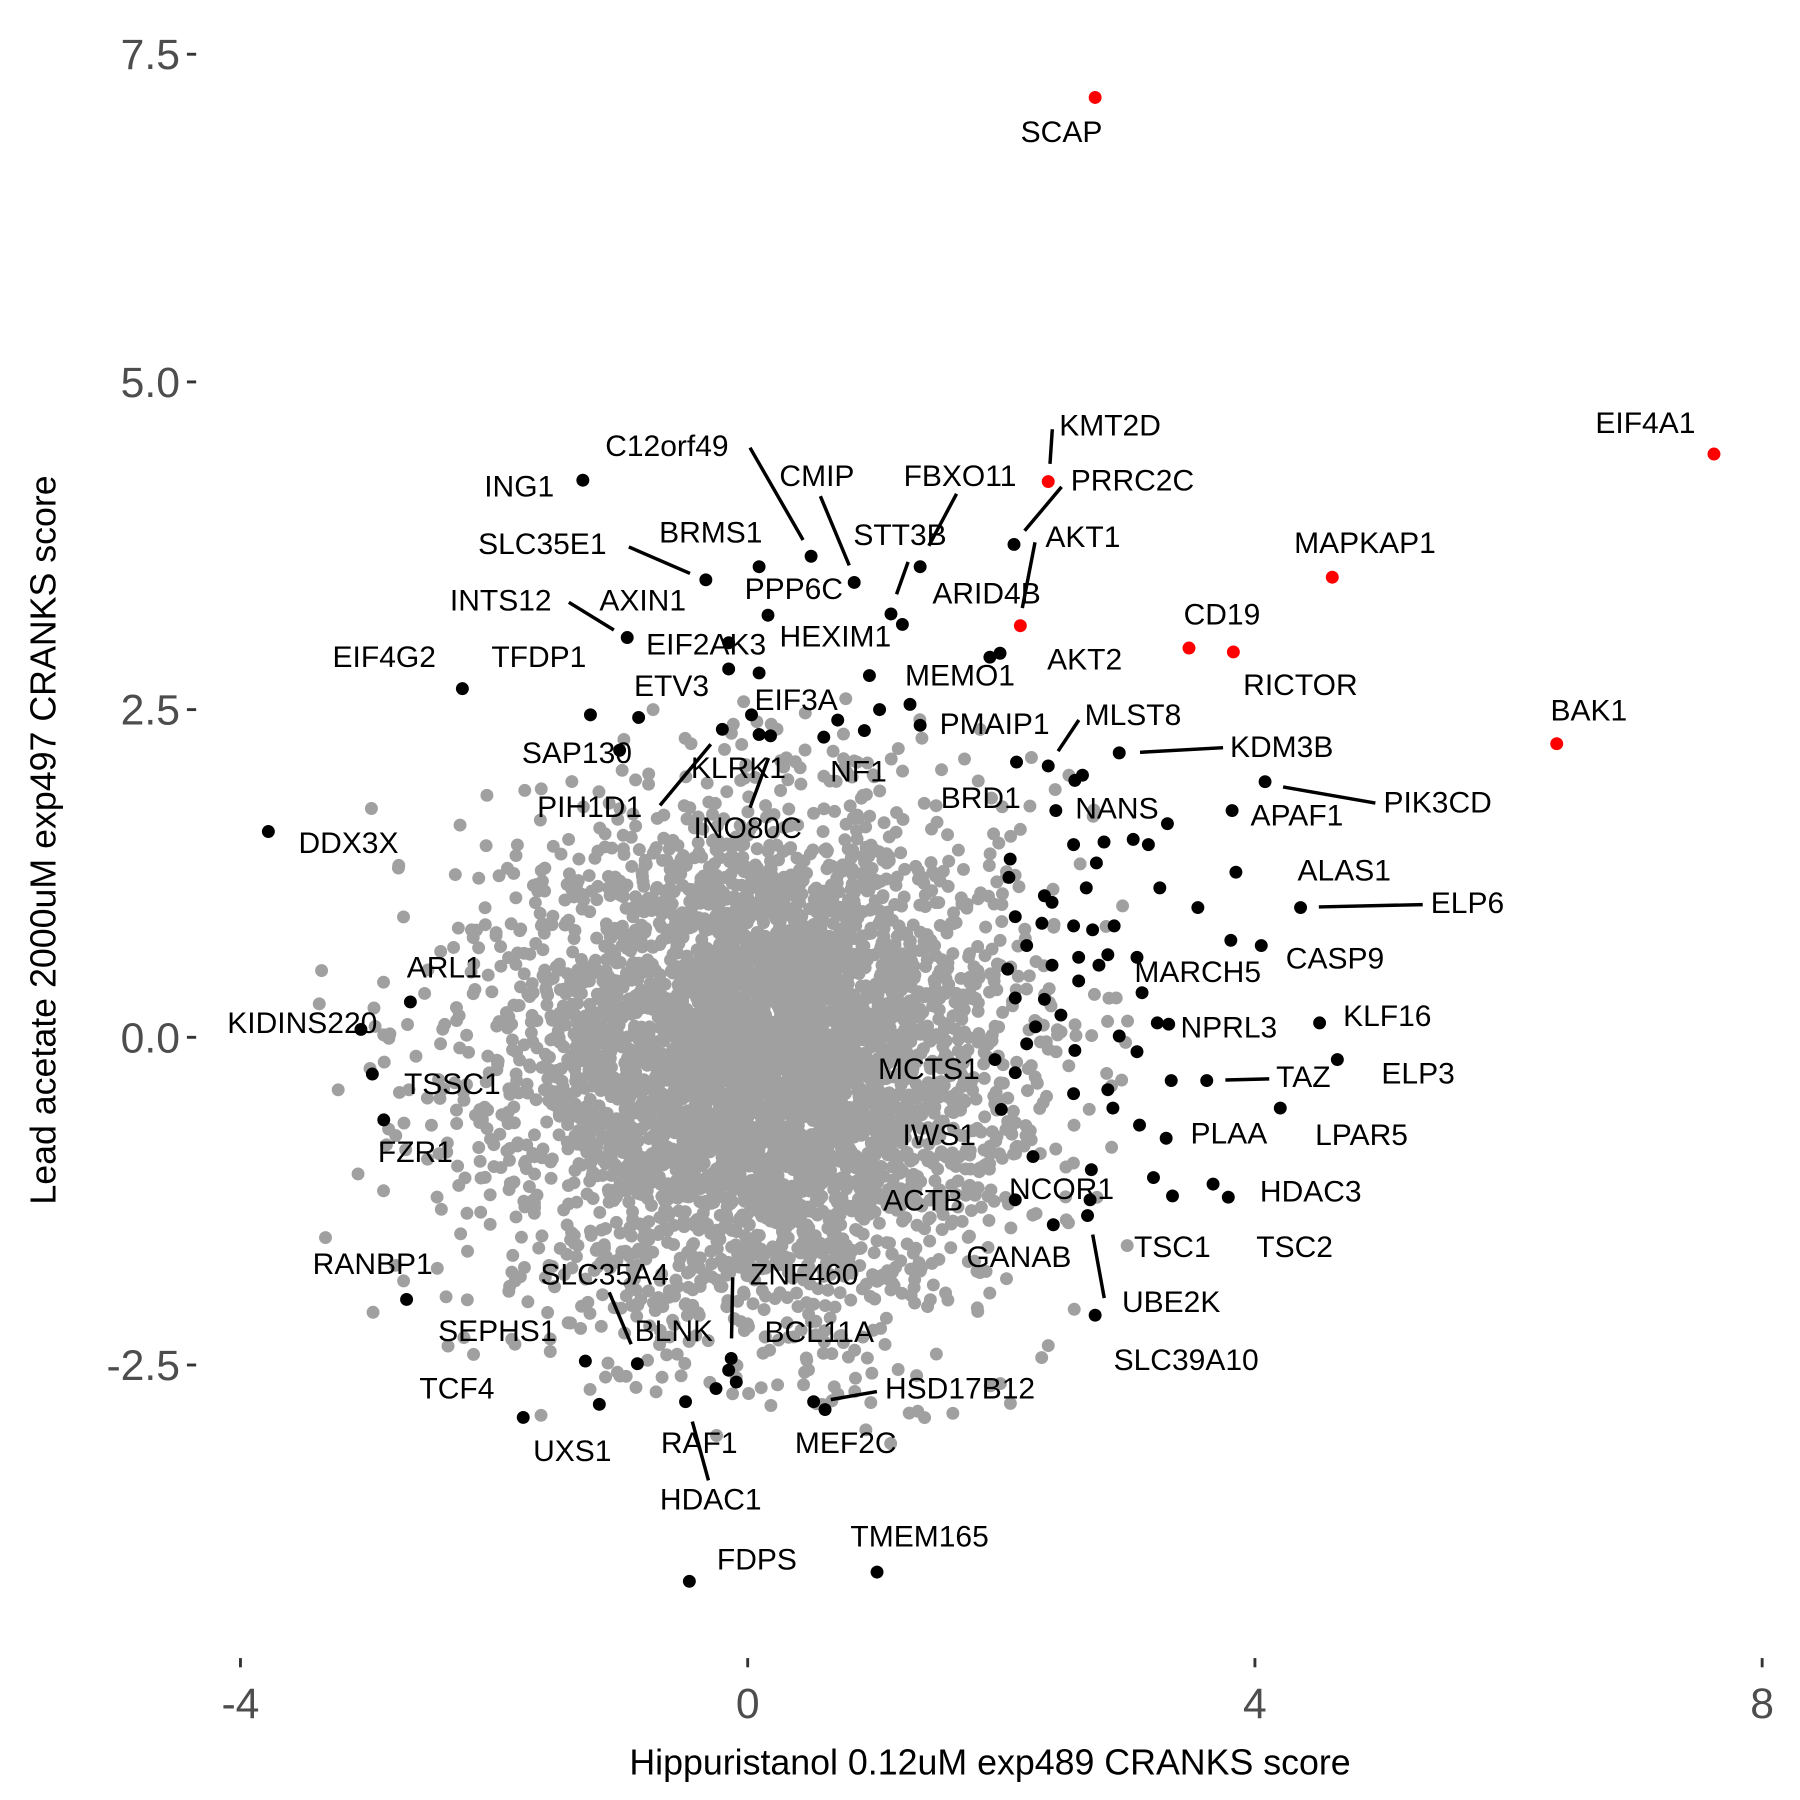  I want to click on leader-line-ube2k, so click(1098, 1266).